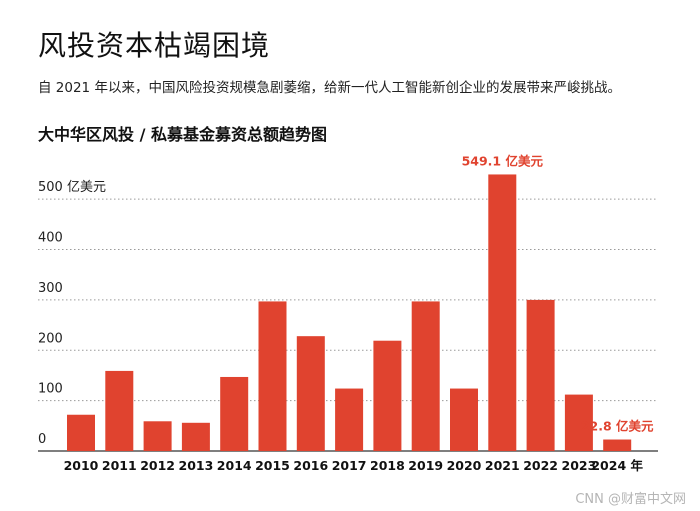  What do you see at coordinates (464, 465) in the screenshot?
I see `x-tick-label: 2020` at bounding box center [464, 465].